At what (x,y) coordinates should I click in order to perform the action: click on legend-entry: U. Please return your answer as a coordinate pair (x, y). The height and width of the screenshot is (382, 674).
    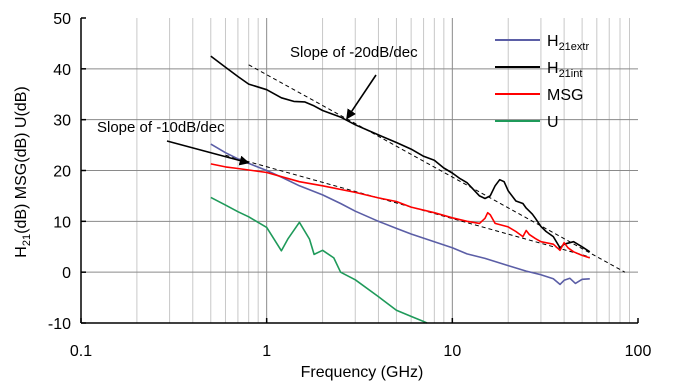
    Looking at the image, I should click on (527, 122).